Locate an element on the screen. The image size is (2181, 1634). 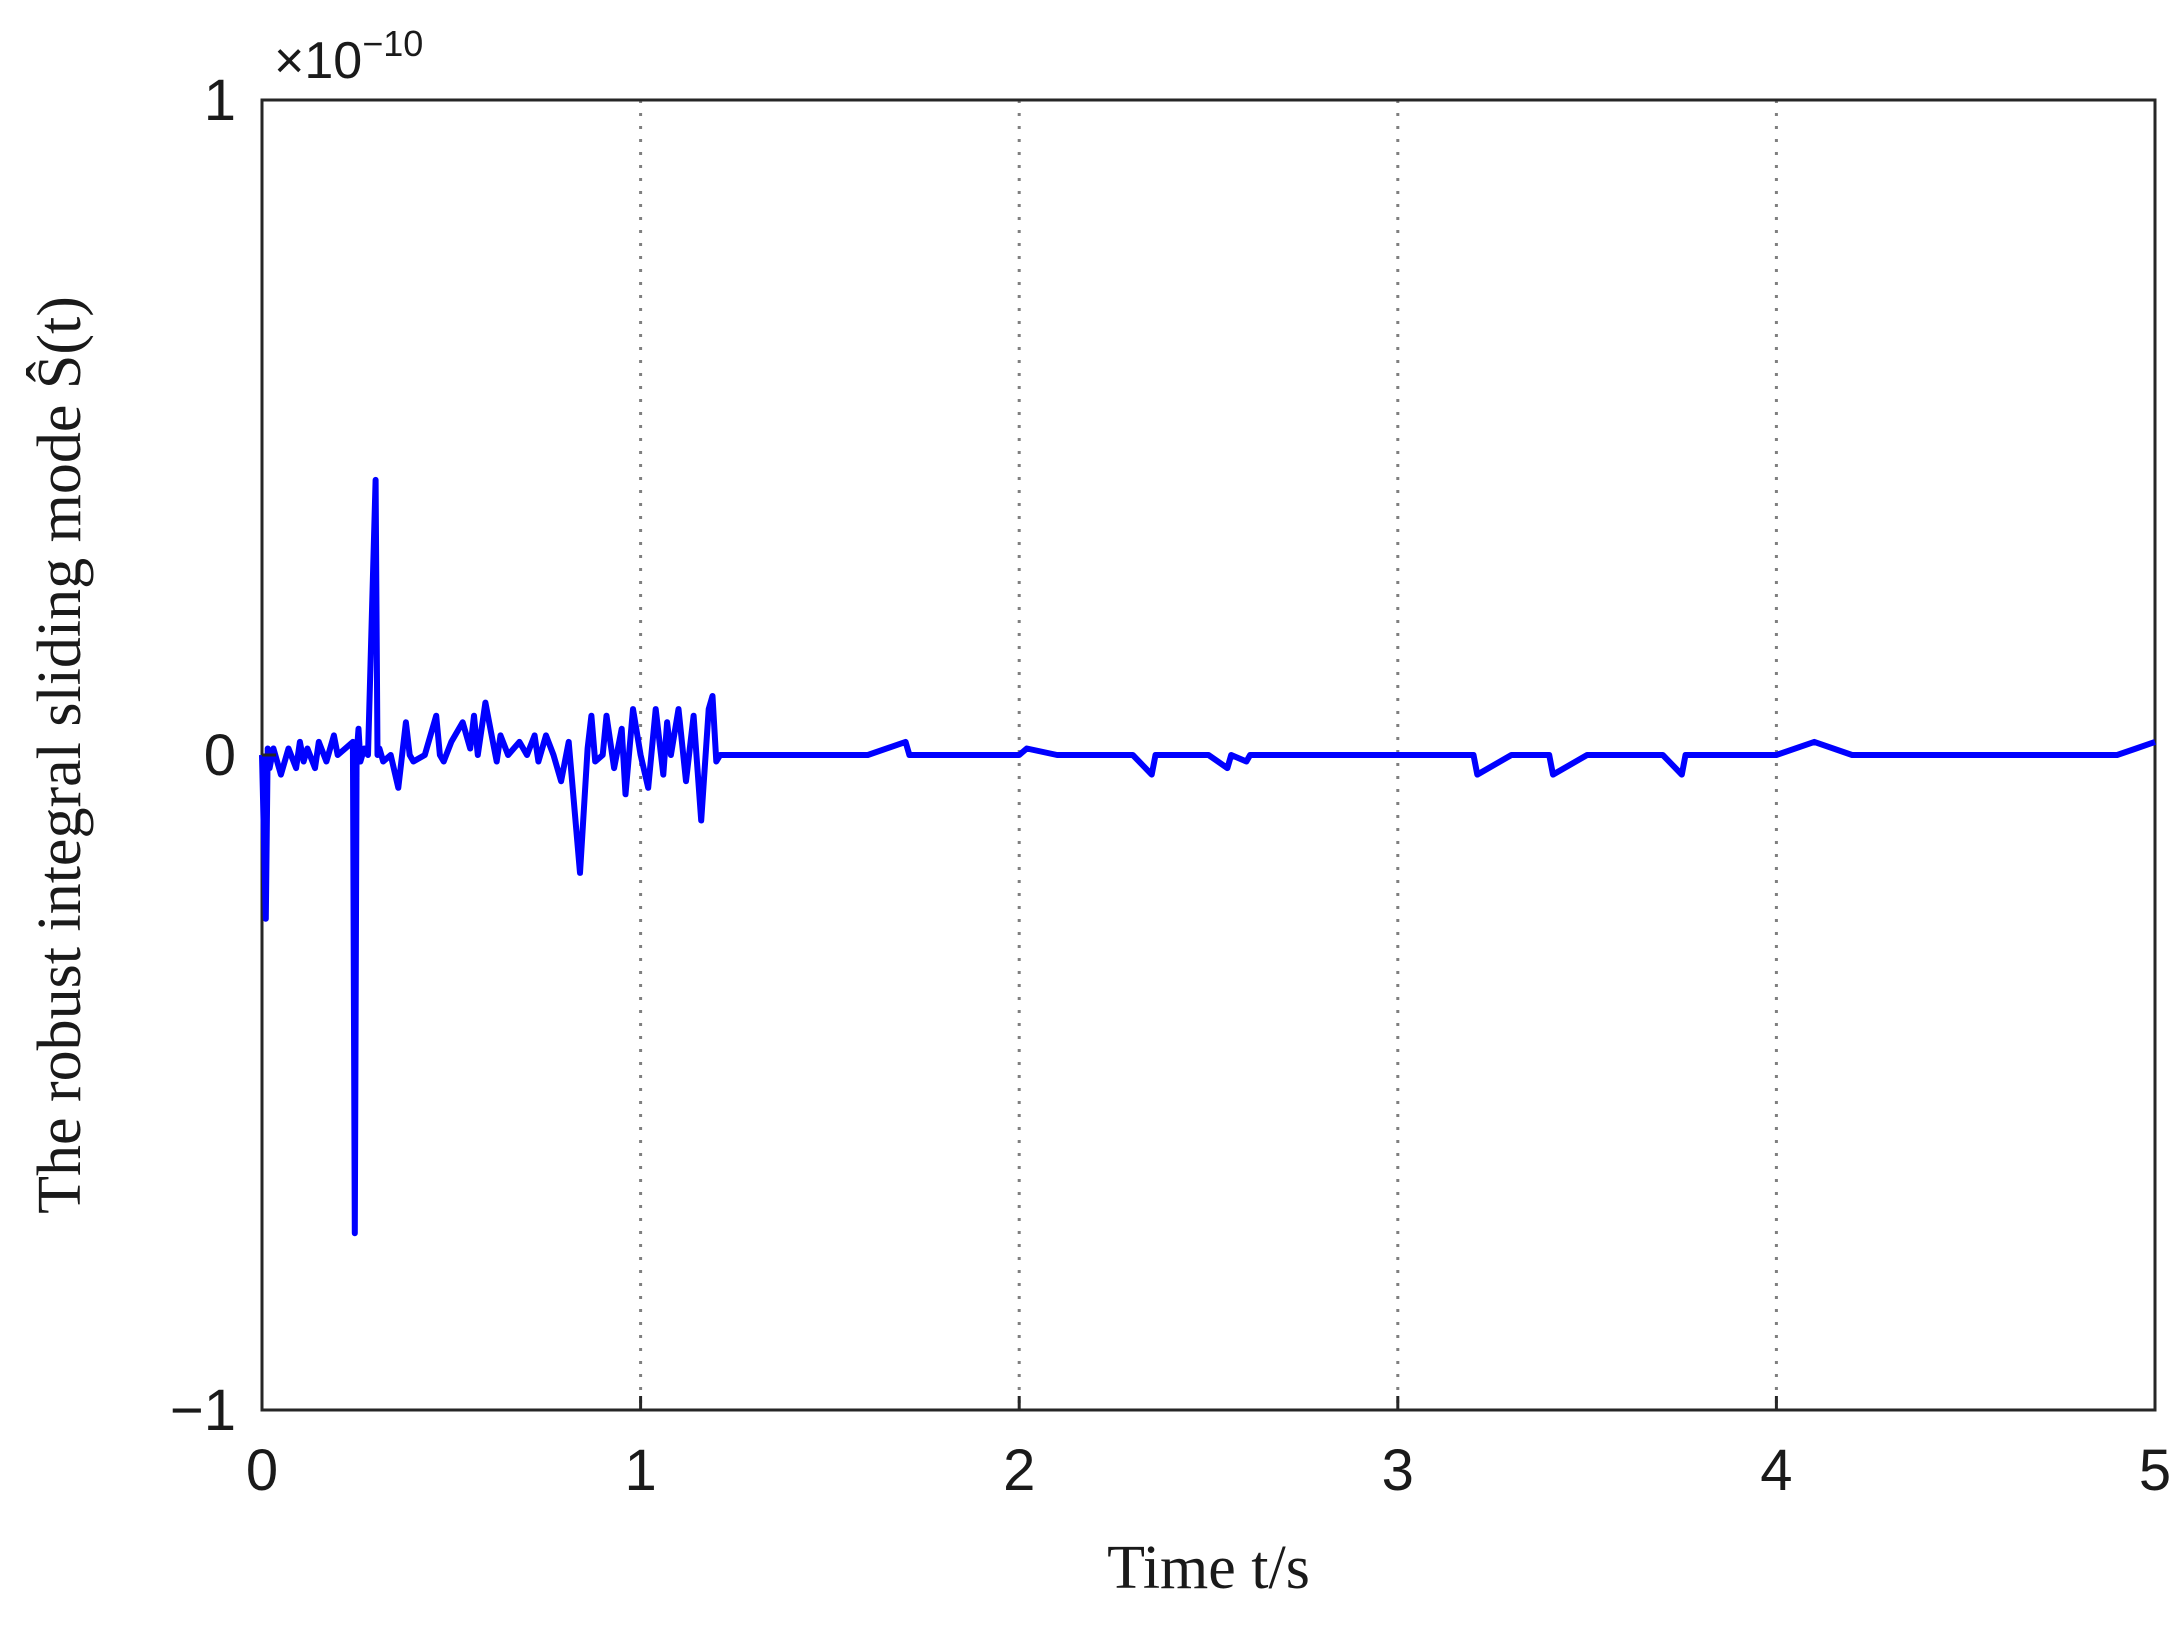
x-tick-label: 2 is located at coordinates (1019, 1470).